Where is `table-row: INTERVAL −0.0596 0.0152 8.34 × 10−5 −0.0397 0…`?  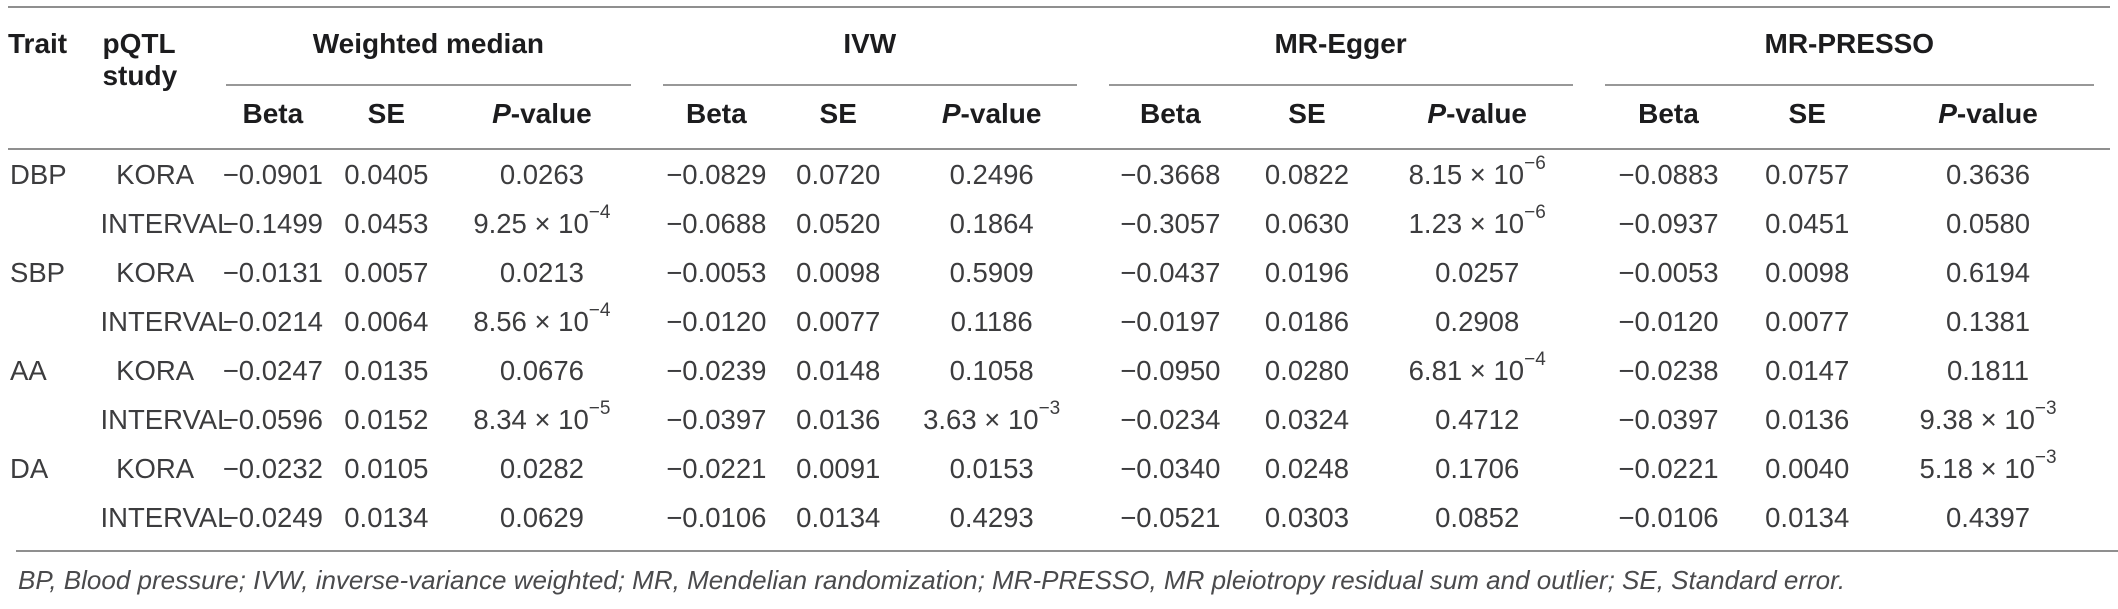 table-row: INTERVAL −0.0596 0.0152 8.34 × 10−5 −0.0397 0… is located at coordinates (1059, 419).